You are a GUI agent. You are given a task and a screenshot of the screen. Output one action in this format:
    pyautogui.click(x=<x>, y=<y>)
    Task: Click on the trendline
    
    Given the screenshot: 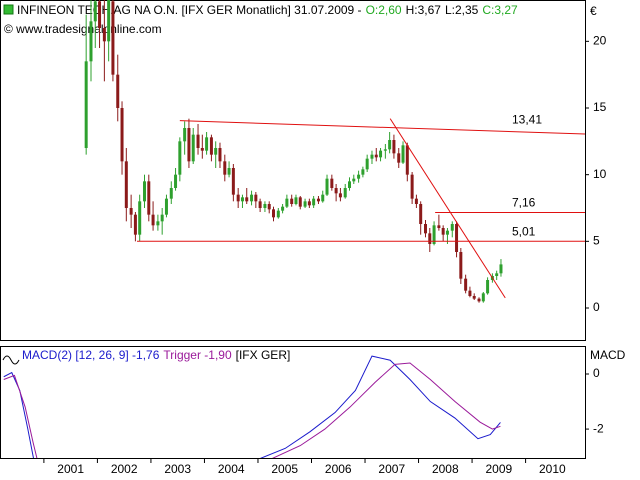 What is the action you would take?
    pyautogui.click(x=447, y=208)
    